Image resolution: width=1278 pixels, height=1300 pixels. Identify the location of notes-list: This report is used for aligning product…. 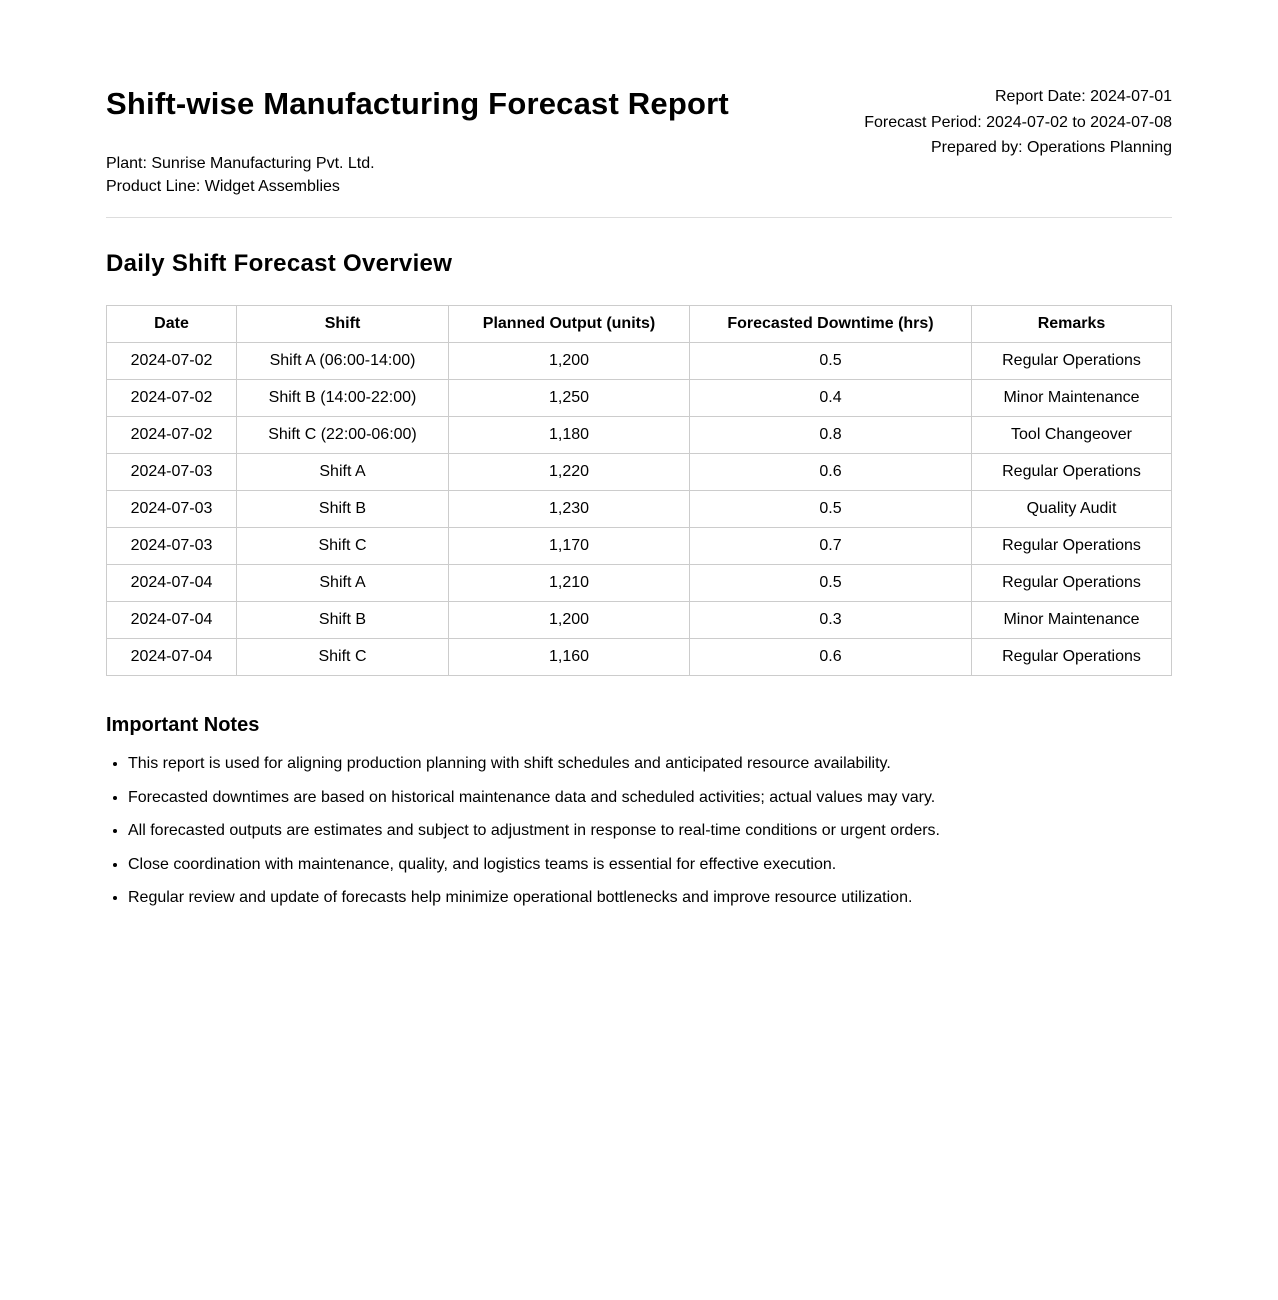
(639, 831).